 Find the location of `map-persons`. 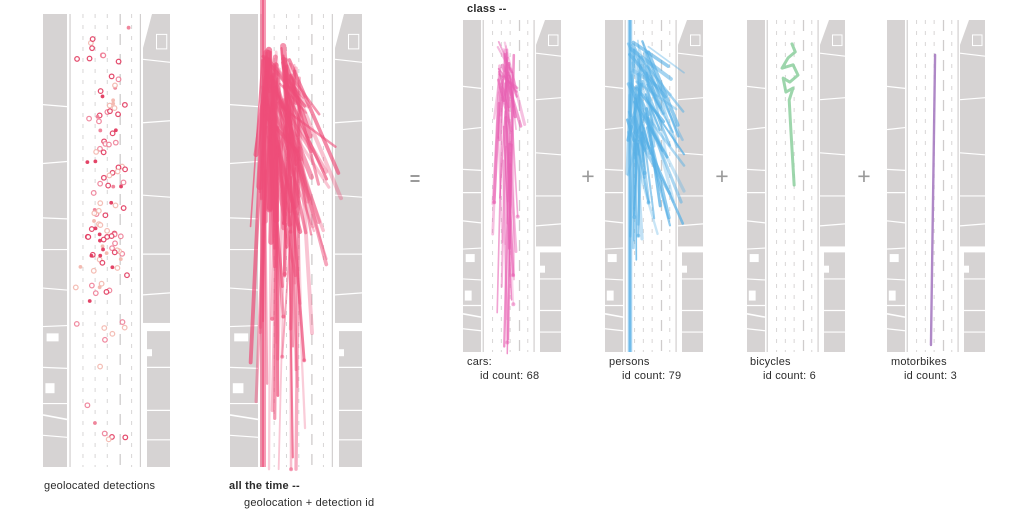

map-persons is located at coordinates (654, 186).